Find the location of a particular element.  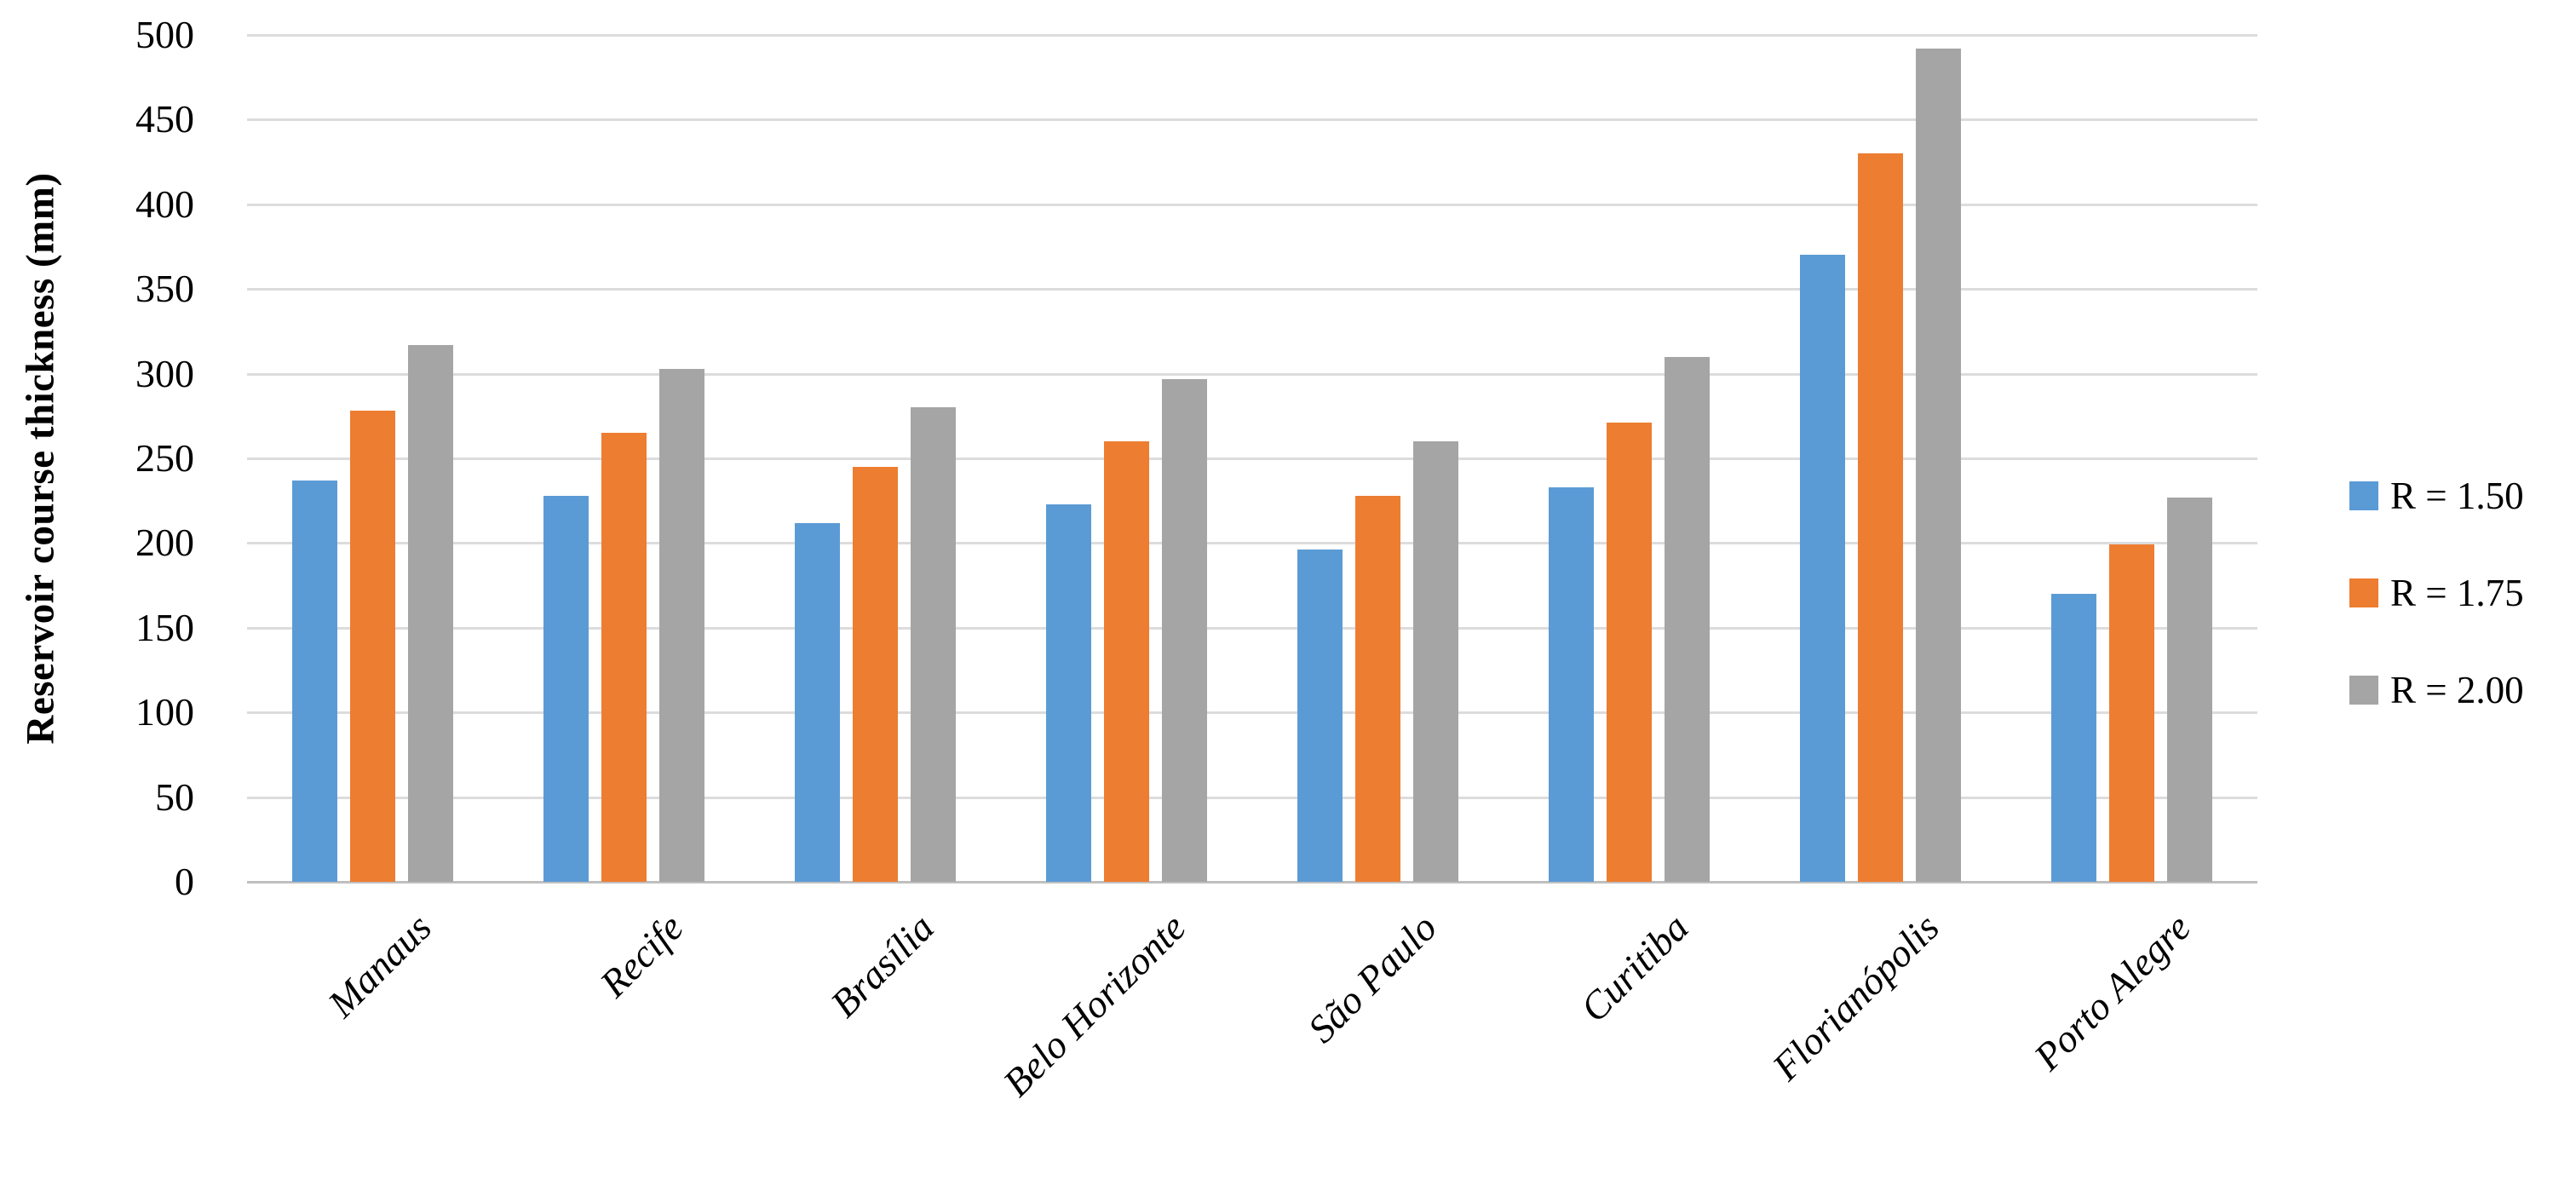

x-label-porto-alegre: Porto Alegre is located at coordinates (2113, 992).